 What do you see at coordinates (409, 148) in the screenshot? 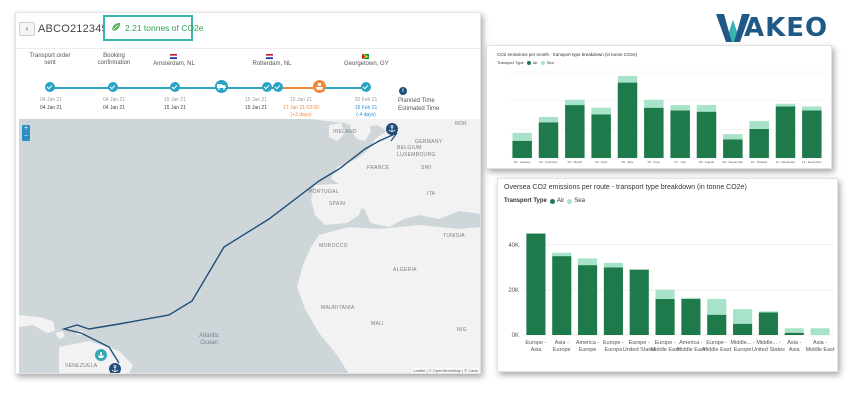
I see `map-label-belgium: BELGIUM` at bounding box center [409, 148].